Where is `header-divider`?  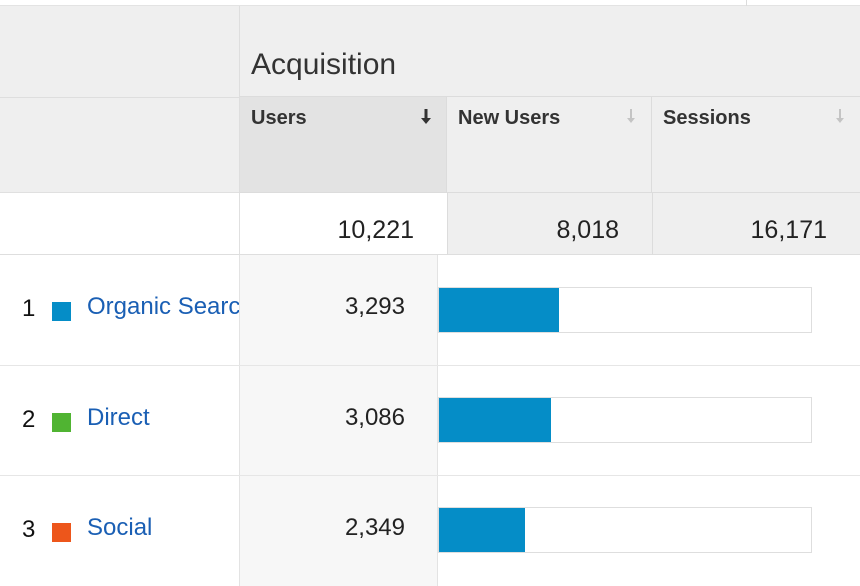
header-divider is located at coordinates (119, 97).